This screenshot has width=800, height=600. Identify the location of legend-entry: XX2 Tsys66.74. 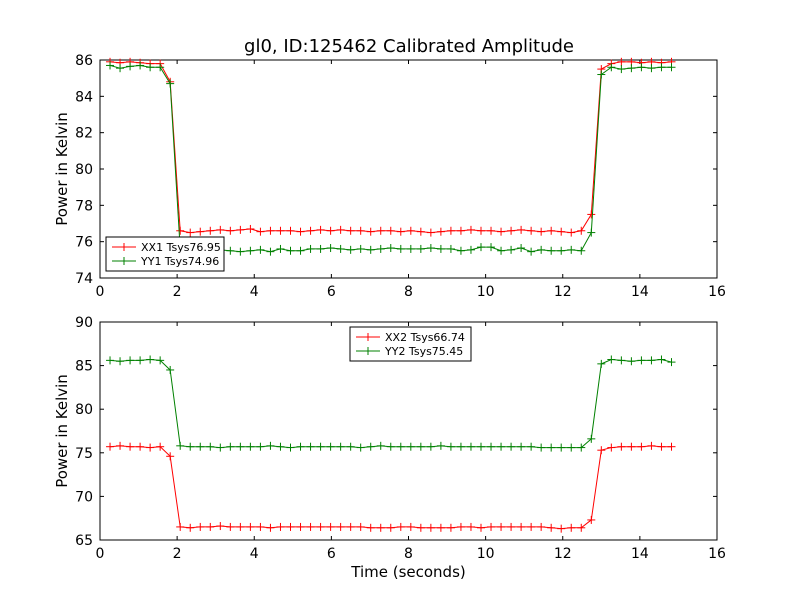
(410, 337).